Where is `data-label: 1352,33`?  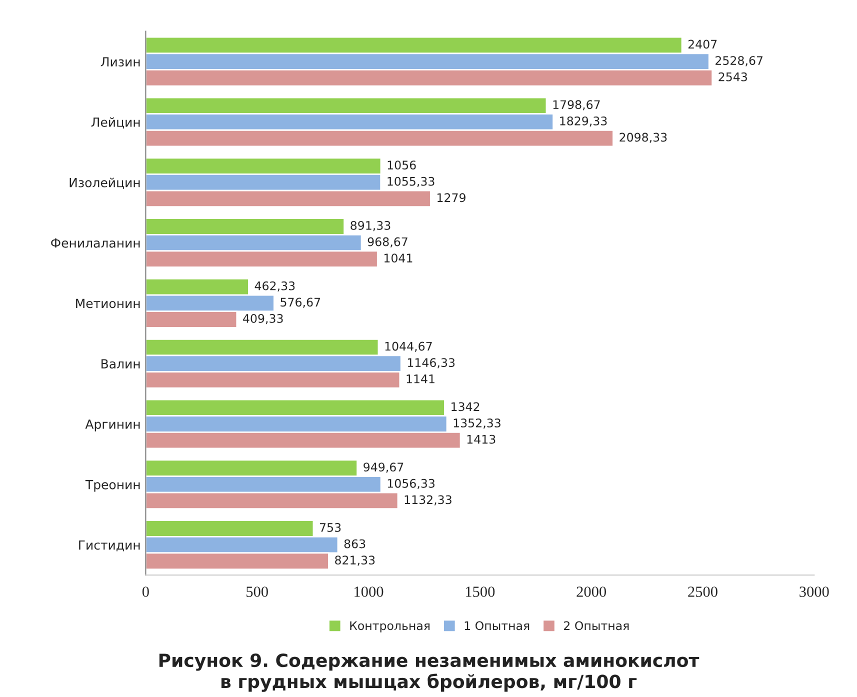
data-label: 1352,33 is located at coordinates (477, 423).